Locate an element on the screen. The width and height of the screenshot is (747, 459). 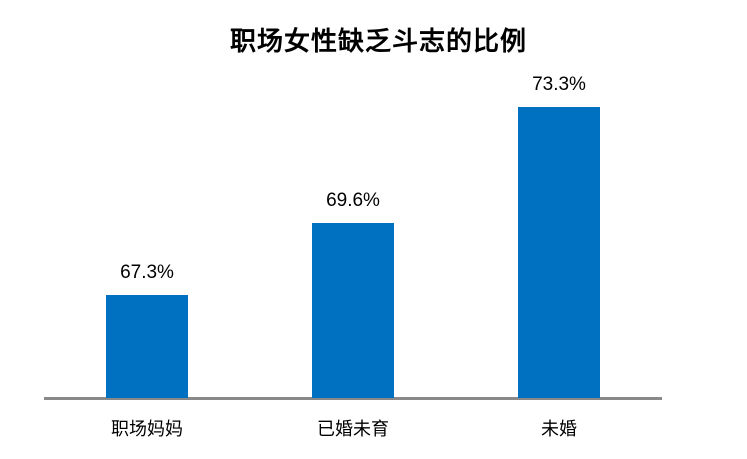
chart-title: 职场女性缺乏斗志的比例 is located at coordinates (378, 41).